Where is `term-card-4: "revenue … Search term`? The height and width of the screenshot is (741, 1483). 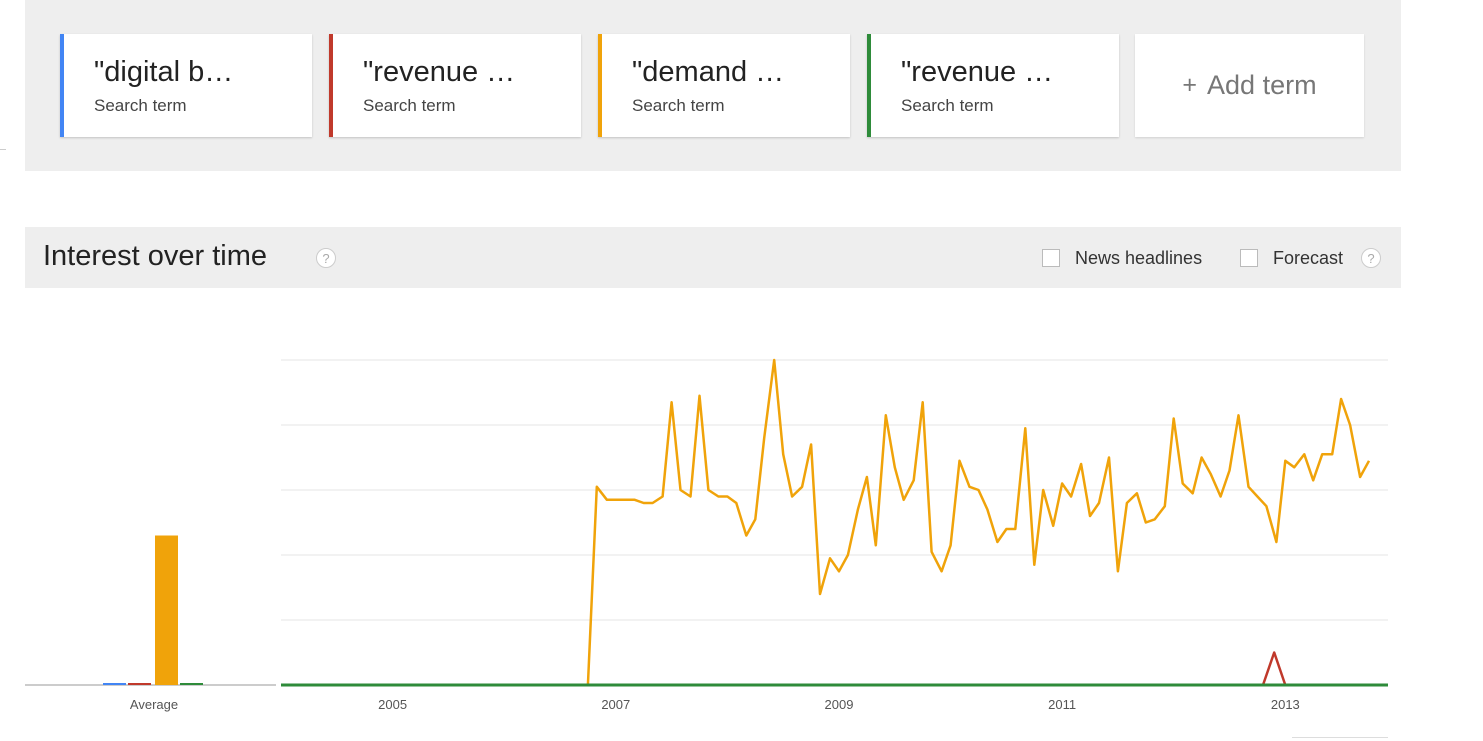 term-card-4: "revenue … Search term is located at coordinates (993, 85).